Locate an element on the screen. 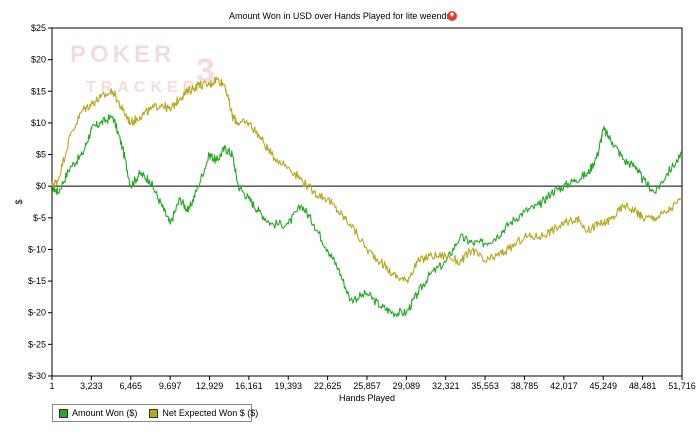 The height and width of the screenshot is (448, 700). y-tick-label: $-30 is located at coordinates (37, 376).